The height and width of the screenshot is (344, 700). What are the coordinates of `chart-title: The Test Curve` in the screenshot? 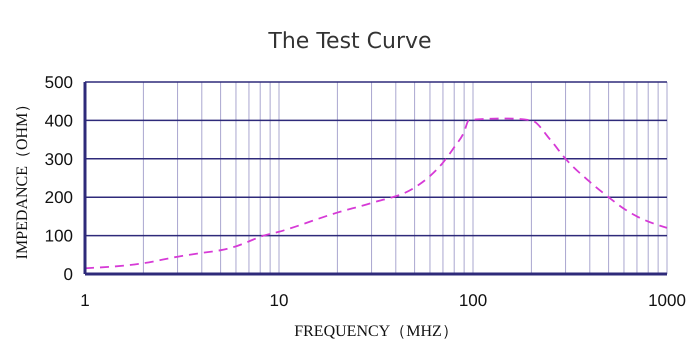 It's located at (349, 41).